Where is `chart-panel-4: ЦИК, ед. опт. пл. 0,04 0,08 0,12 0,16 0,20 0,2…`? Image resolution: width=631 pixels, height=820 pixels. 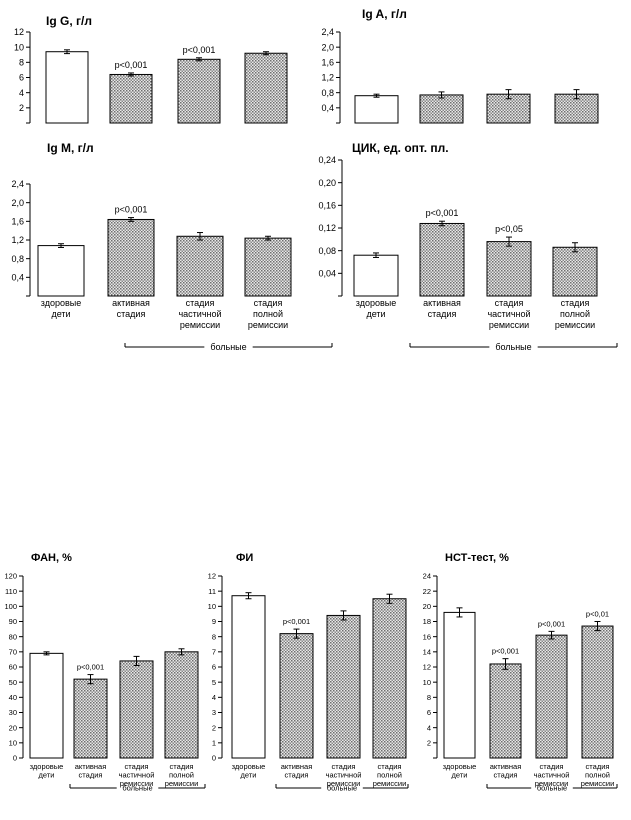 chart-panel-4: ЦИК, ед. опт. пл. 0,04 0,08 0,12 0,16 0,20 0,2… is located at coordinates (468, 246).